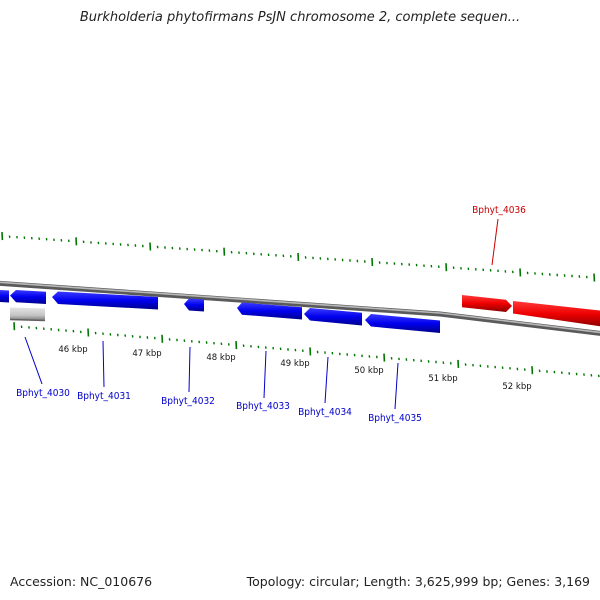 The image size is (600, 600). Describe the element at coordinates (395, 418) in the screenshot. I see `gene-label-bphyt-4035: Bphyt_4035` at that location.